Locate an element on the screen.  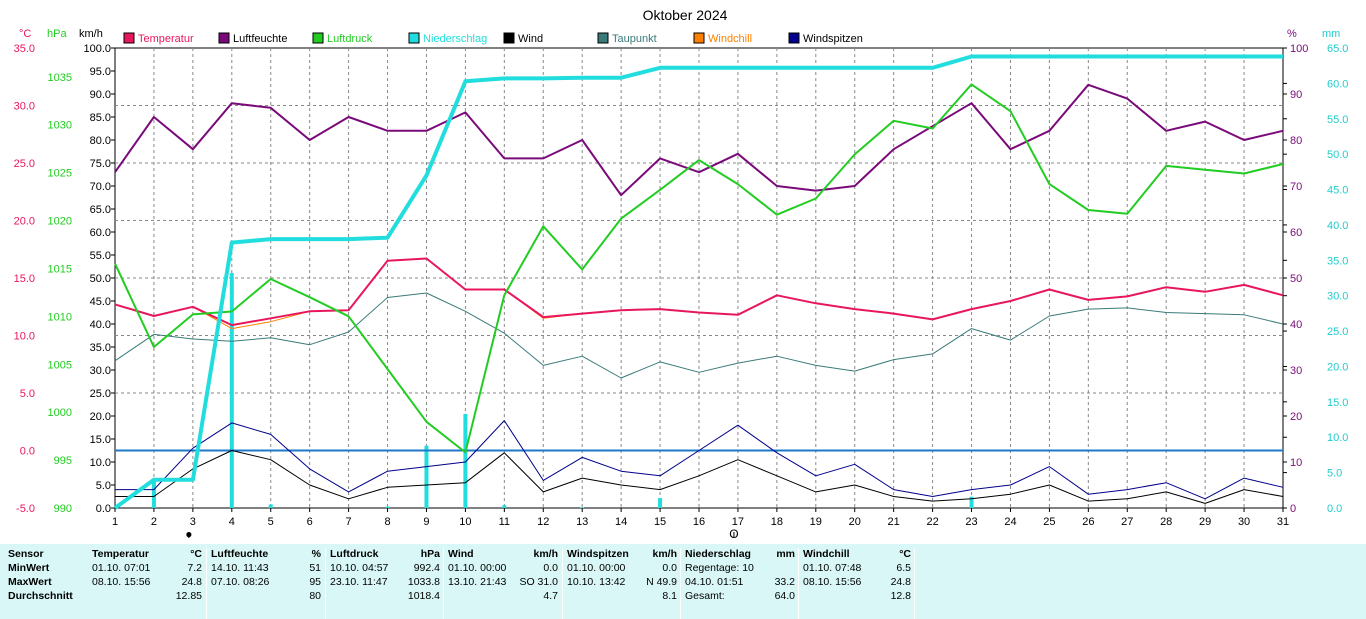
temp-tick-label: 30.0 is located at coordinates (24, 107).